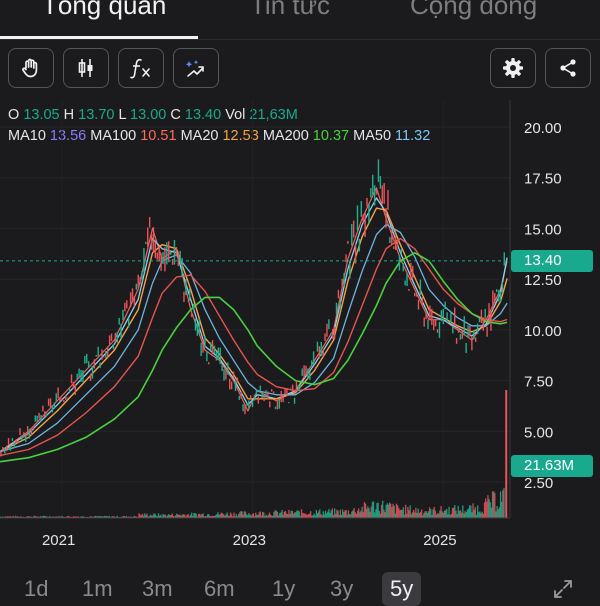 This screenshot has height=606, width=600. I want to click on hand-tool-button, so click(31, 68).